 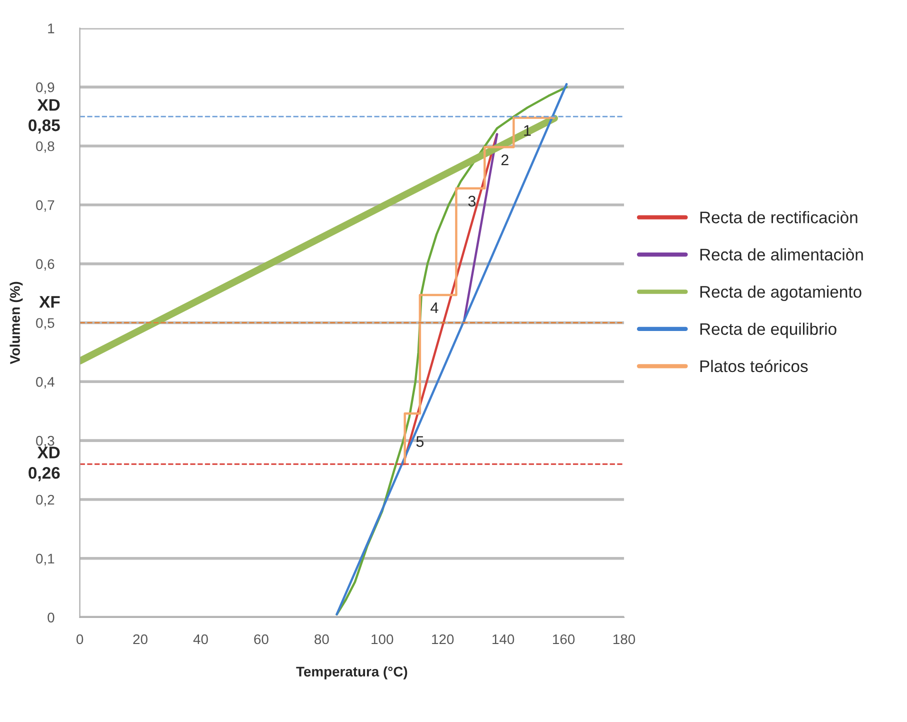 I want to click on y-tick-label: 0,7, so click(x=45, y=206).